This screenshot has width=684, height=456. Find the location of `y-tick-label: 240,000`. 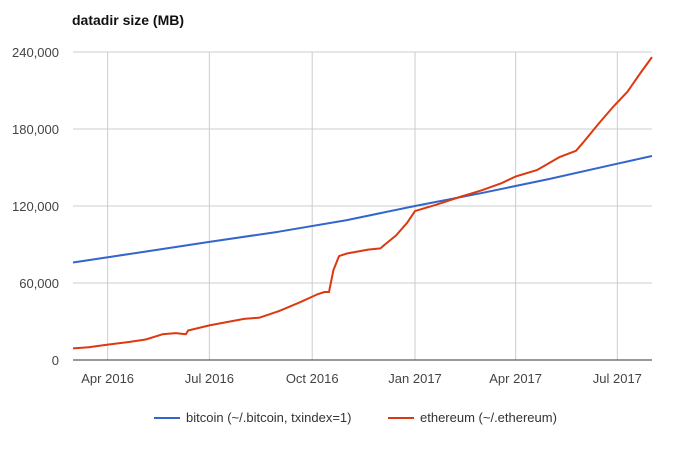

y-tick-label: 240,000 is located at coordinates (35, 52).